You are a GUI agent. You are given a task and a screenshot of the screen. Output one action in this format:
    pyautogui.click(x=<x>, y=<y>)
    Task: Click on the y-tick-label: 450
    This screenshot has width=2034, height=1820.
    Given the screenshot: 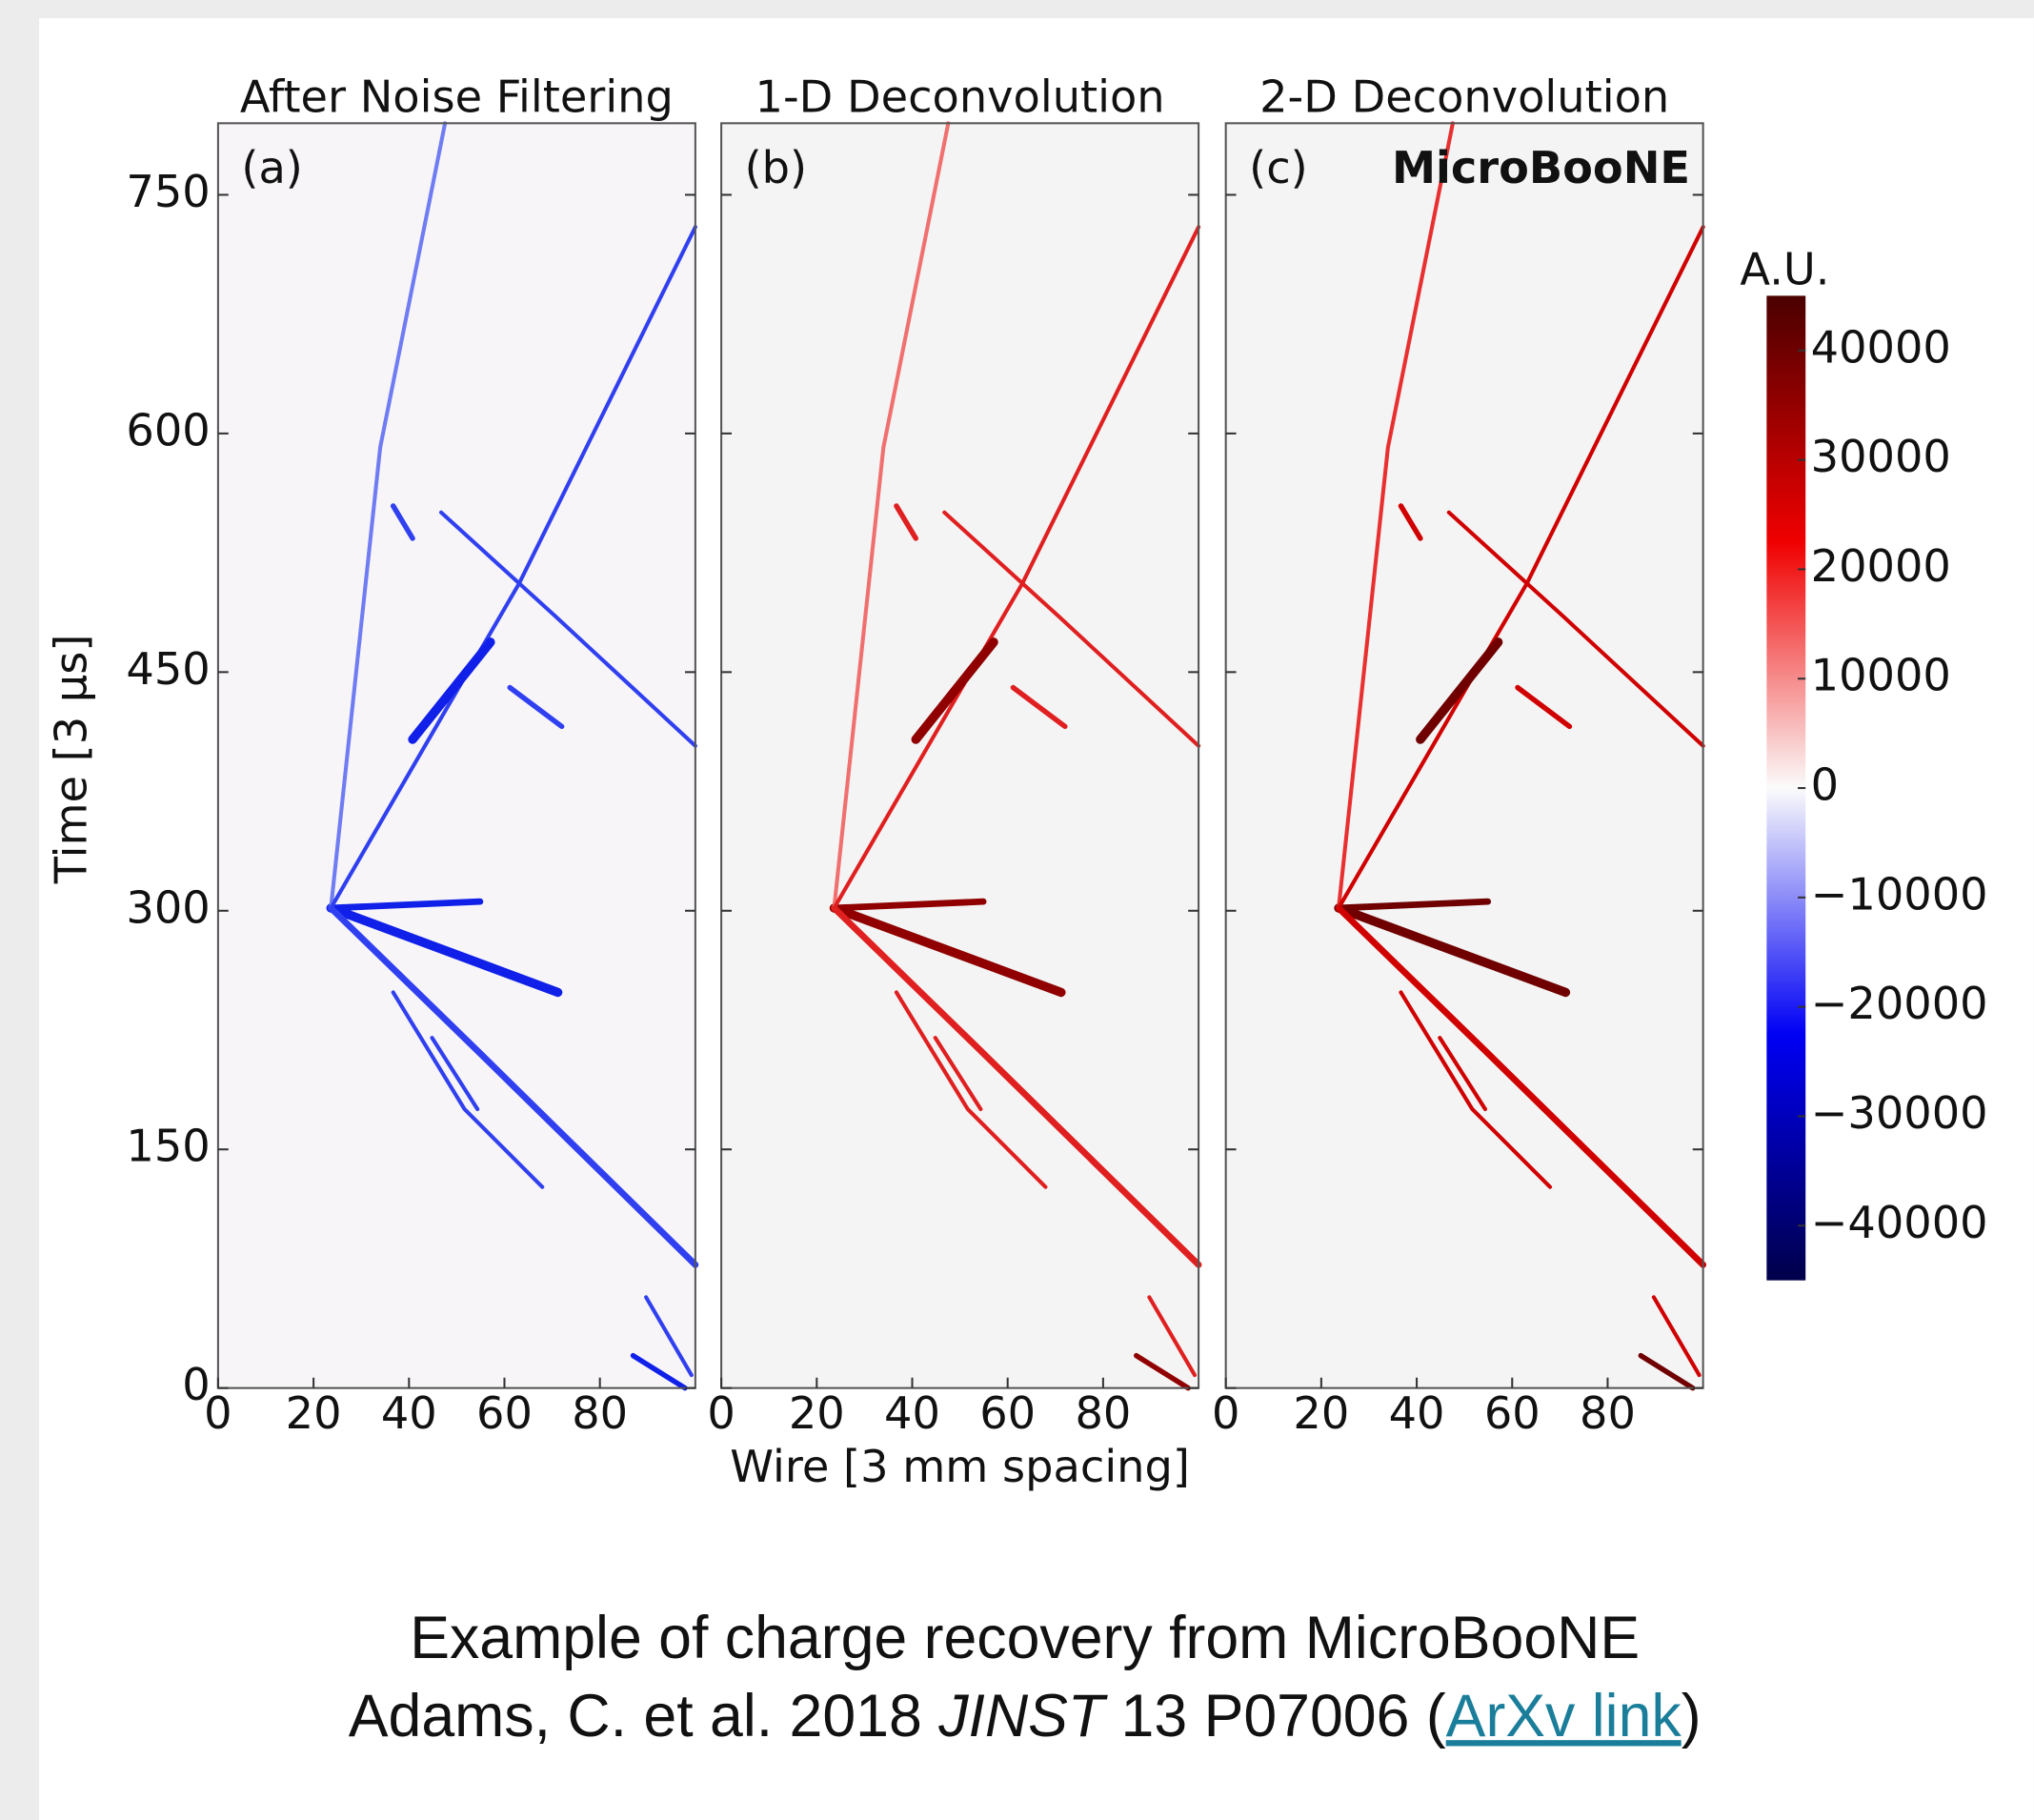 What is the action you would take?
    pyautogui.click(x=168, y=669)
    